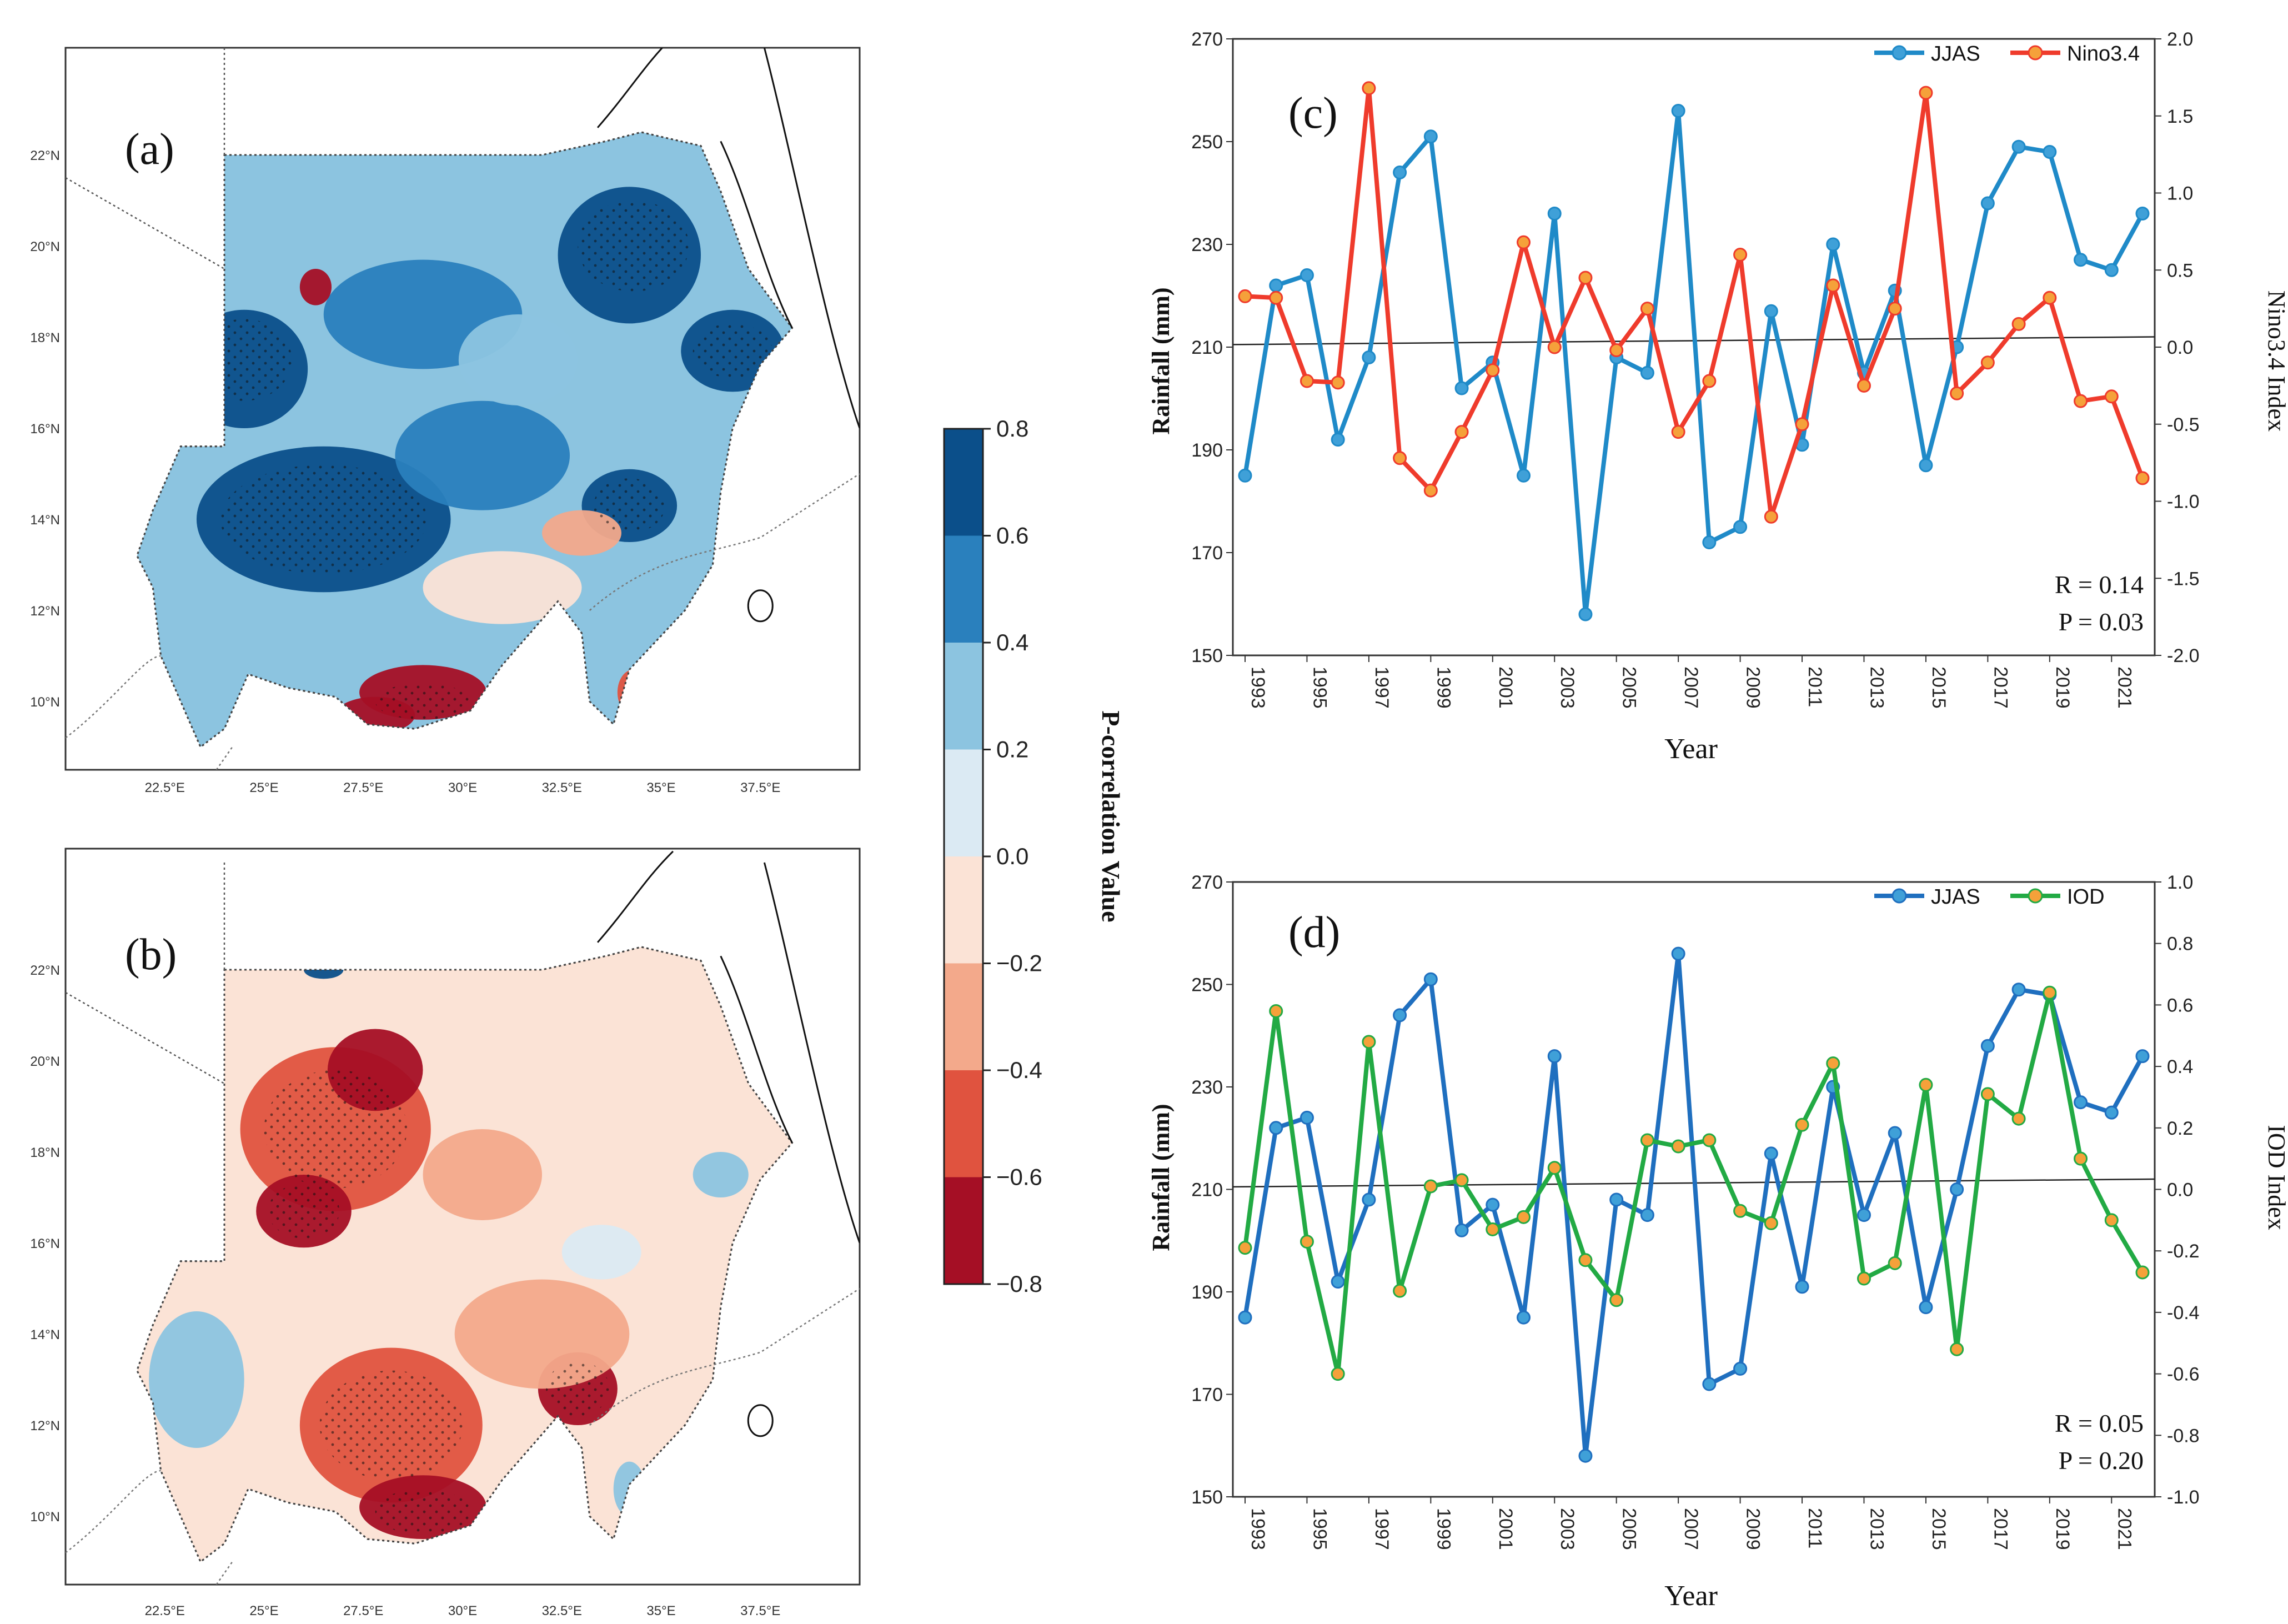 Image resolution: width=2288 pixels, height=1624 pixels. What do you see at coordinates (1567, 687) in the screenshot?
I see `x-tick-label: 2003` at bounding box center [1567, 687].